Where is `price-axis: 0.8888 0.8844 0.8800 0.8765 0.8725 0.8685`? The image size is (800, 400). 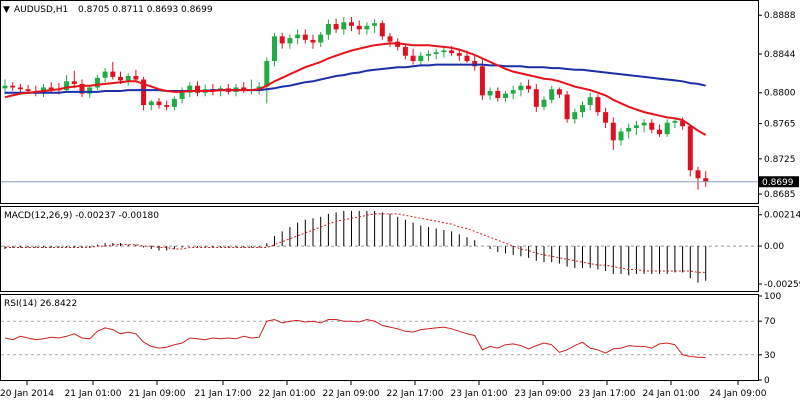
price-axis: 0.8888 0.8844 0.8800 0.8765 0.8725 0.8685 is located at coordinates (777, 105).